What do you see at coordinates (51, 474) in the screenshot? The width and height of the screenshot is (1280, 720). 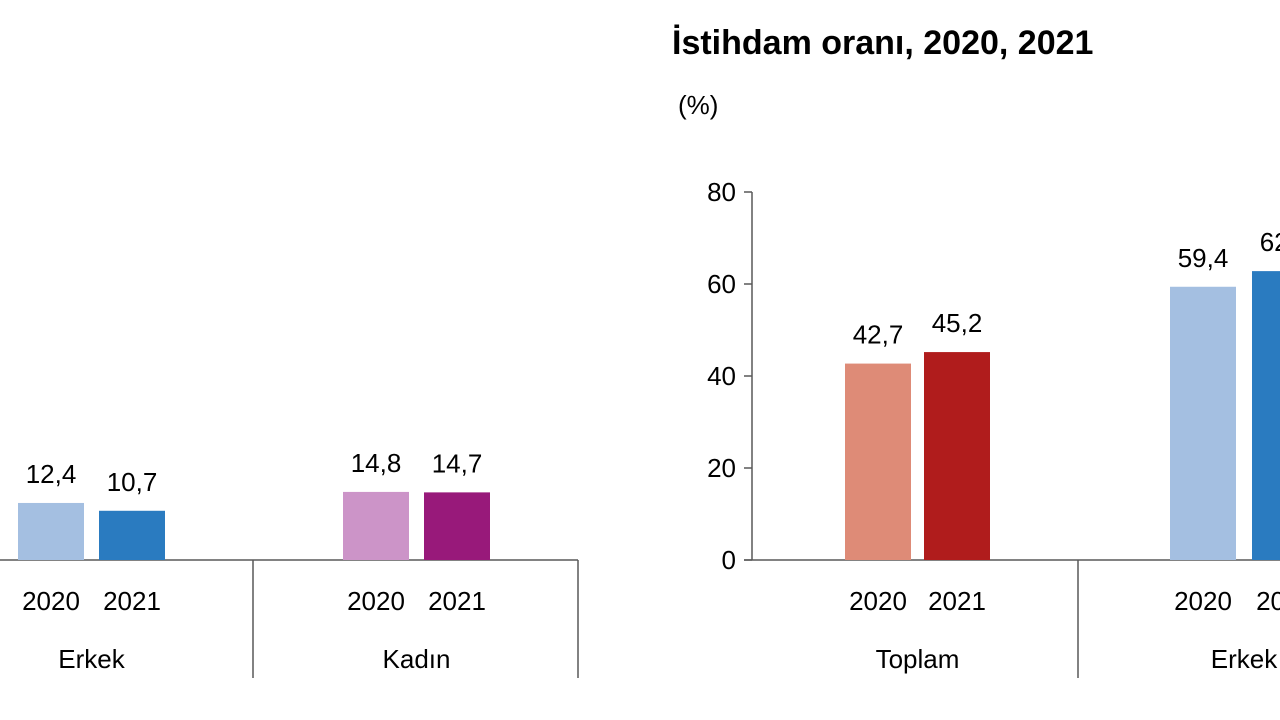 I see `left-data-label: 12,4` at bounding box center [51, 474].